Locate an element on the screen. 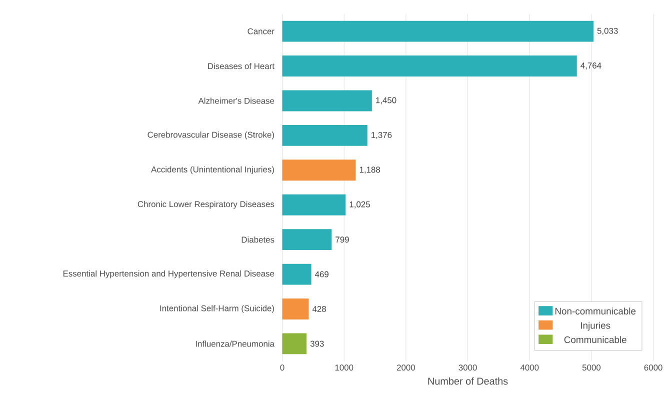 The width and height of the screenshot is (666, 403). y-tick-label: Cerebrovascular Disease (Stroke) is located at coordinates (211, 136).